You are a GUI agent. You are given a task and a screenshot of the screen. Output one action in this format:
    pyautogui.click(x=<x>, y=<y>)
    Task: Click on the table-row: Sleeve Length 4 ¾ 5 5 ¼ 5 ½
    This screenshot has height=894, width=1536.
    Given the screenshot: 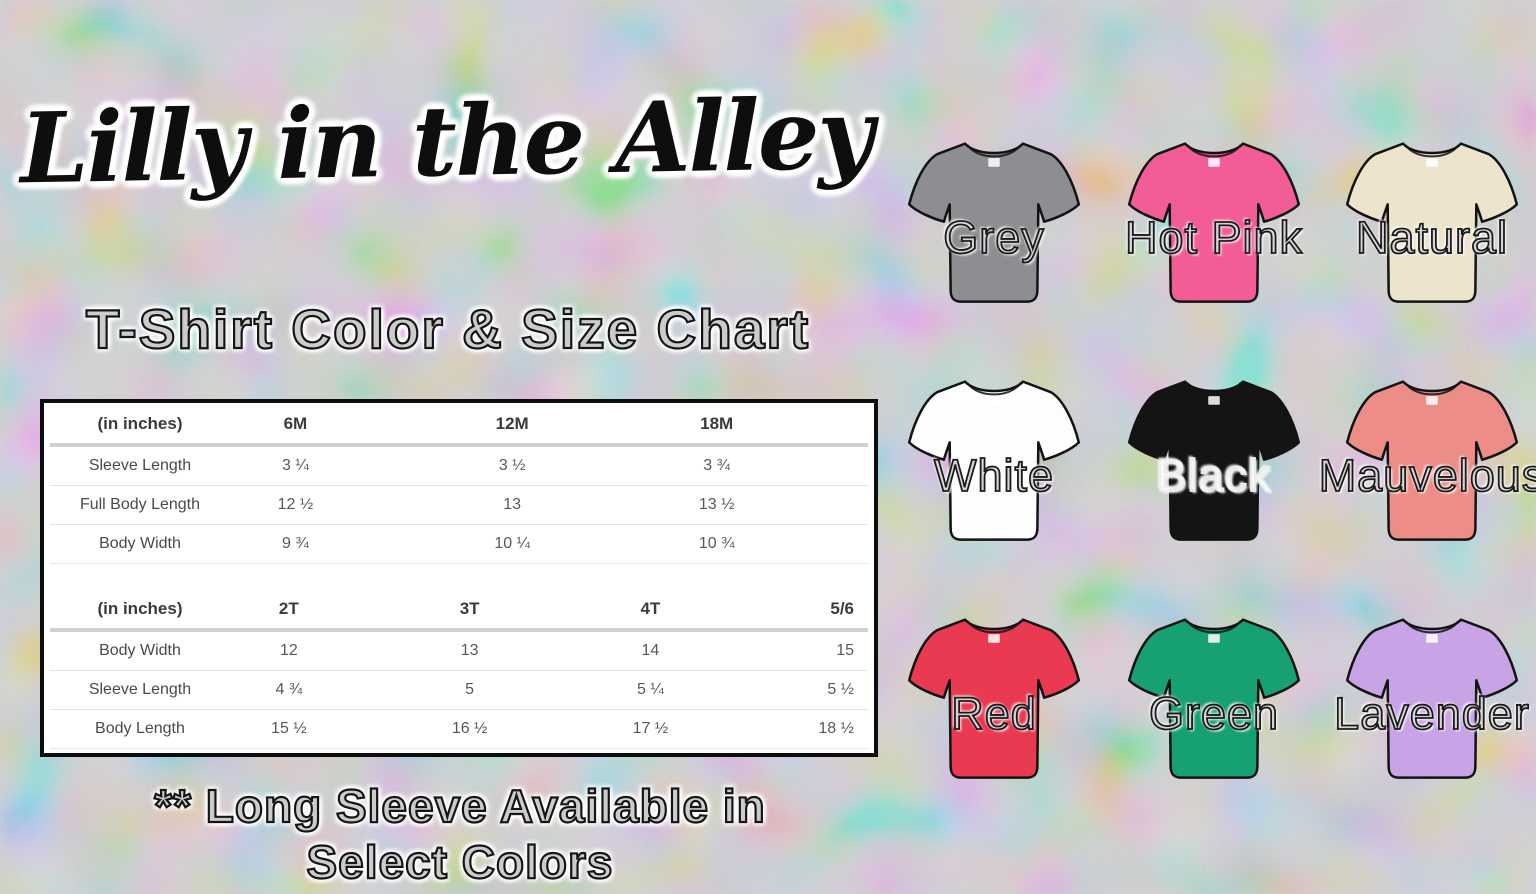 What is the action you would take?
    pyautogui.click(x=459, y=690)
    